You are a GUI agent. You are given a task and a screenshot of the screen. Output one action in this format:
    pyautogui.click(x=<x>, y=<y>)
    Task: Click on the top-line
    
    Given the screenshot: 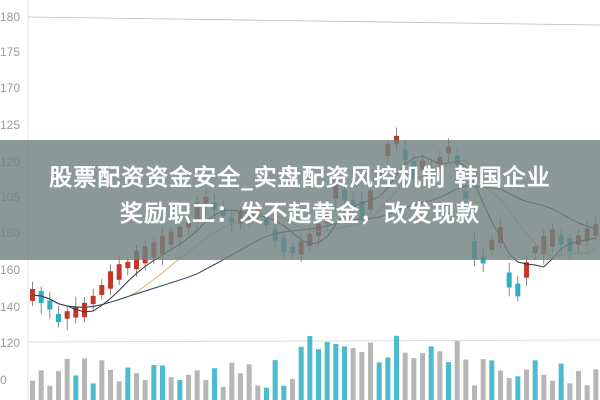 What is the action you would take?
    pyautogui.click(x=313, y=21)
    